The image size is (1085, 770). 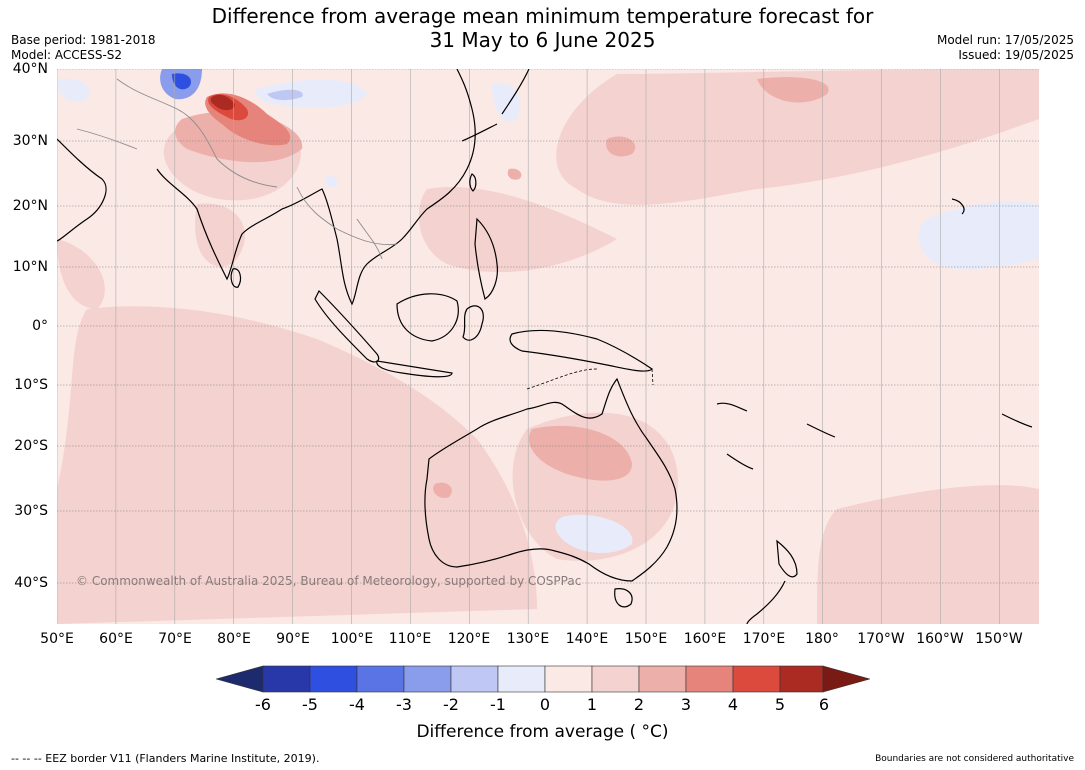 I want to click on lat-label-20n: 20°N, so click(x=30, y=206).